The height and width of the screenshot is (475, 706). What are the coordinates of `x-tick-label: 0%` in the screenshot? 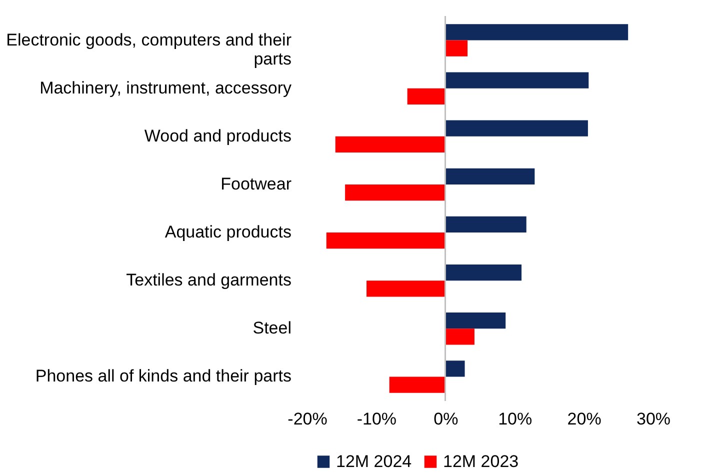 It's located at (446, 419).